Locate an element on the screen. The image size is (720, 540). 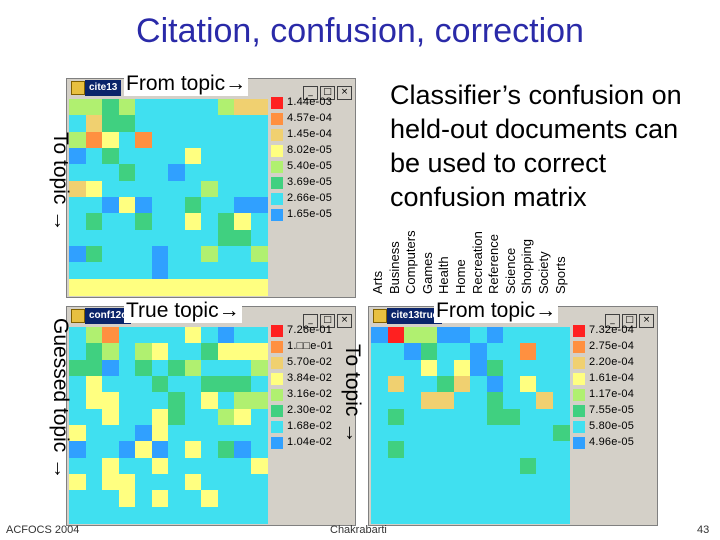
legend-entry: 1.61e-04 is located at coordinates (615, 379).